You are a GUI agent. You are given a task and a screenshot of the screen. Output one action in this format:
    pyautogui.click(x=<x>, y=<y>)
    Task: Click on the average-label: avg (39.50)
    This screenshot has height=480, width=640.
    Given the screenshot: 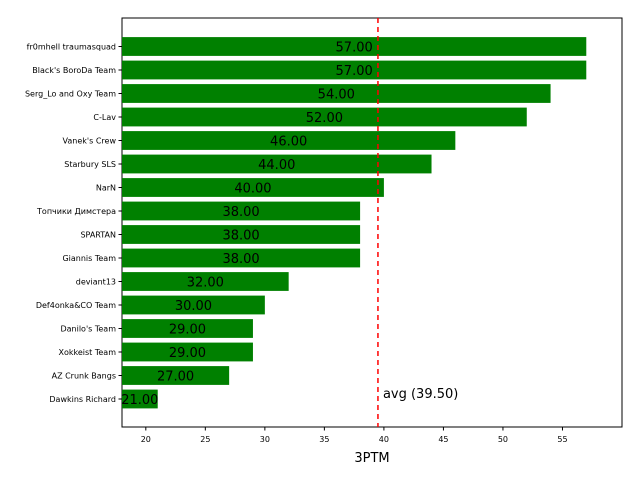 What is the action you would take?
    pyautogui.click(x=420, y=394)
    